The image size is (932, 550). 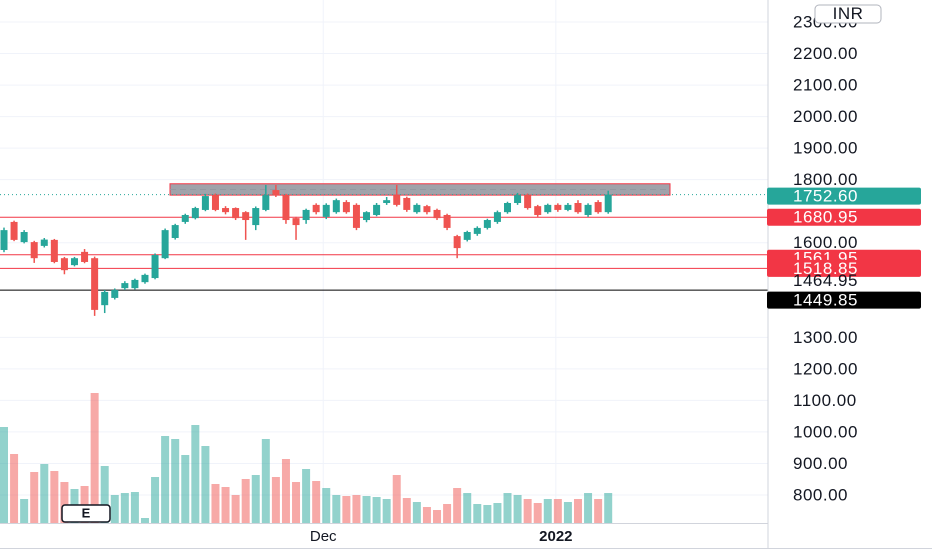 What do you see at coordinates (825, 268) in the screenshot?
I see `price-label: 1518.85` at bounding box center [825, 268].